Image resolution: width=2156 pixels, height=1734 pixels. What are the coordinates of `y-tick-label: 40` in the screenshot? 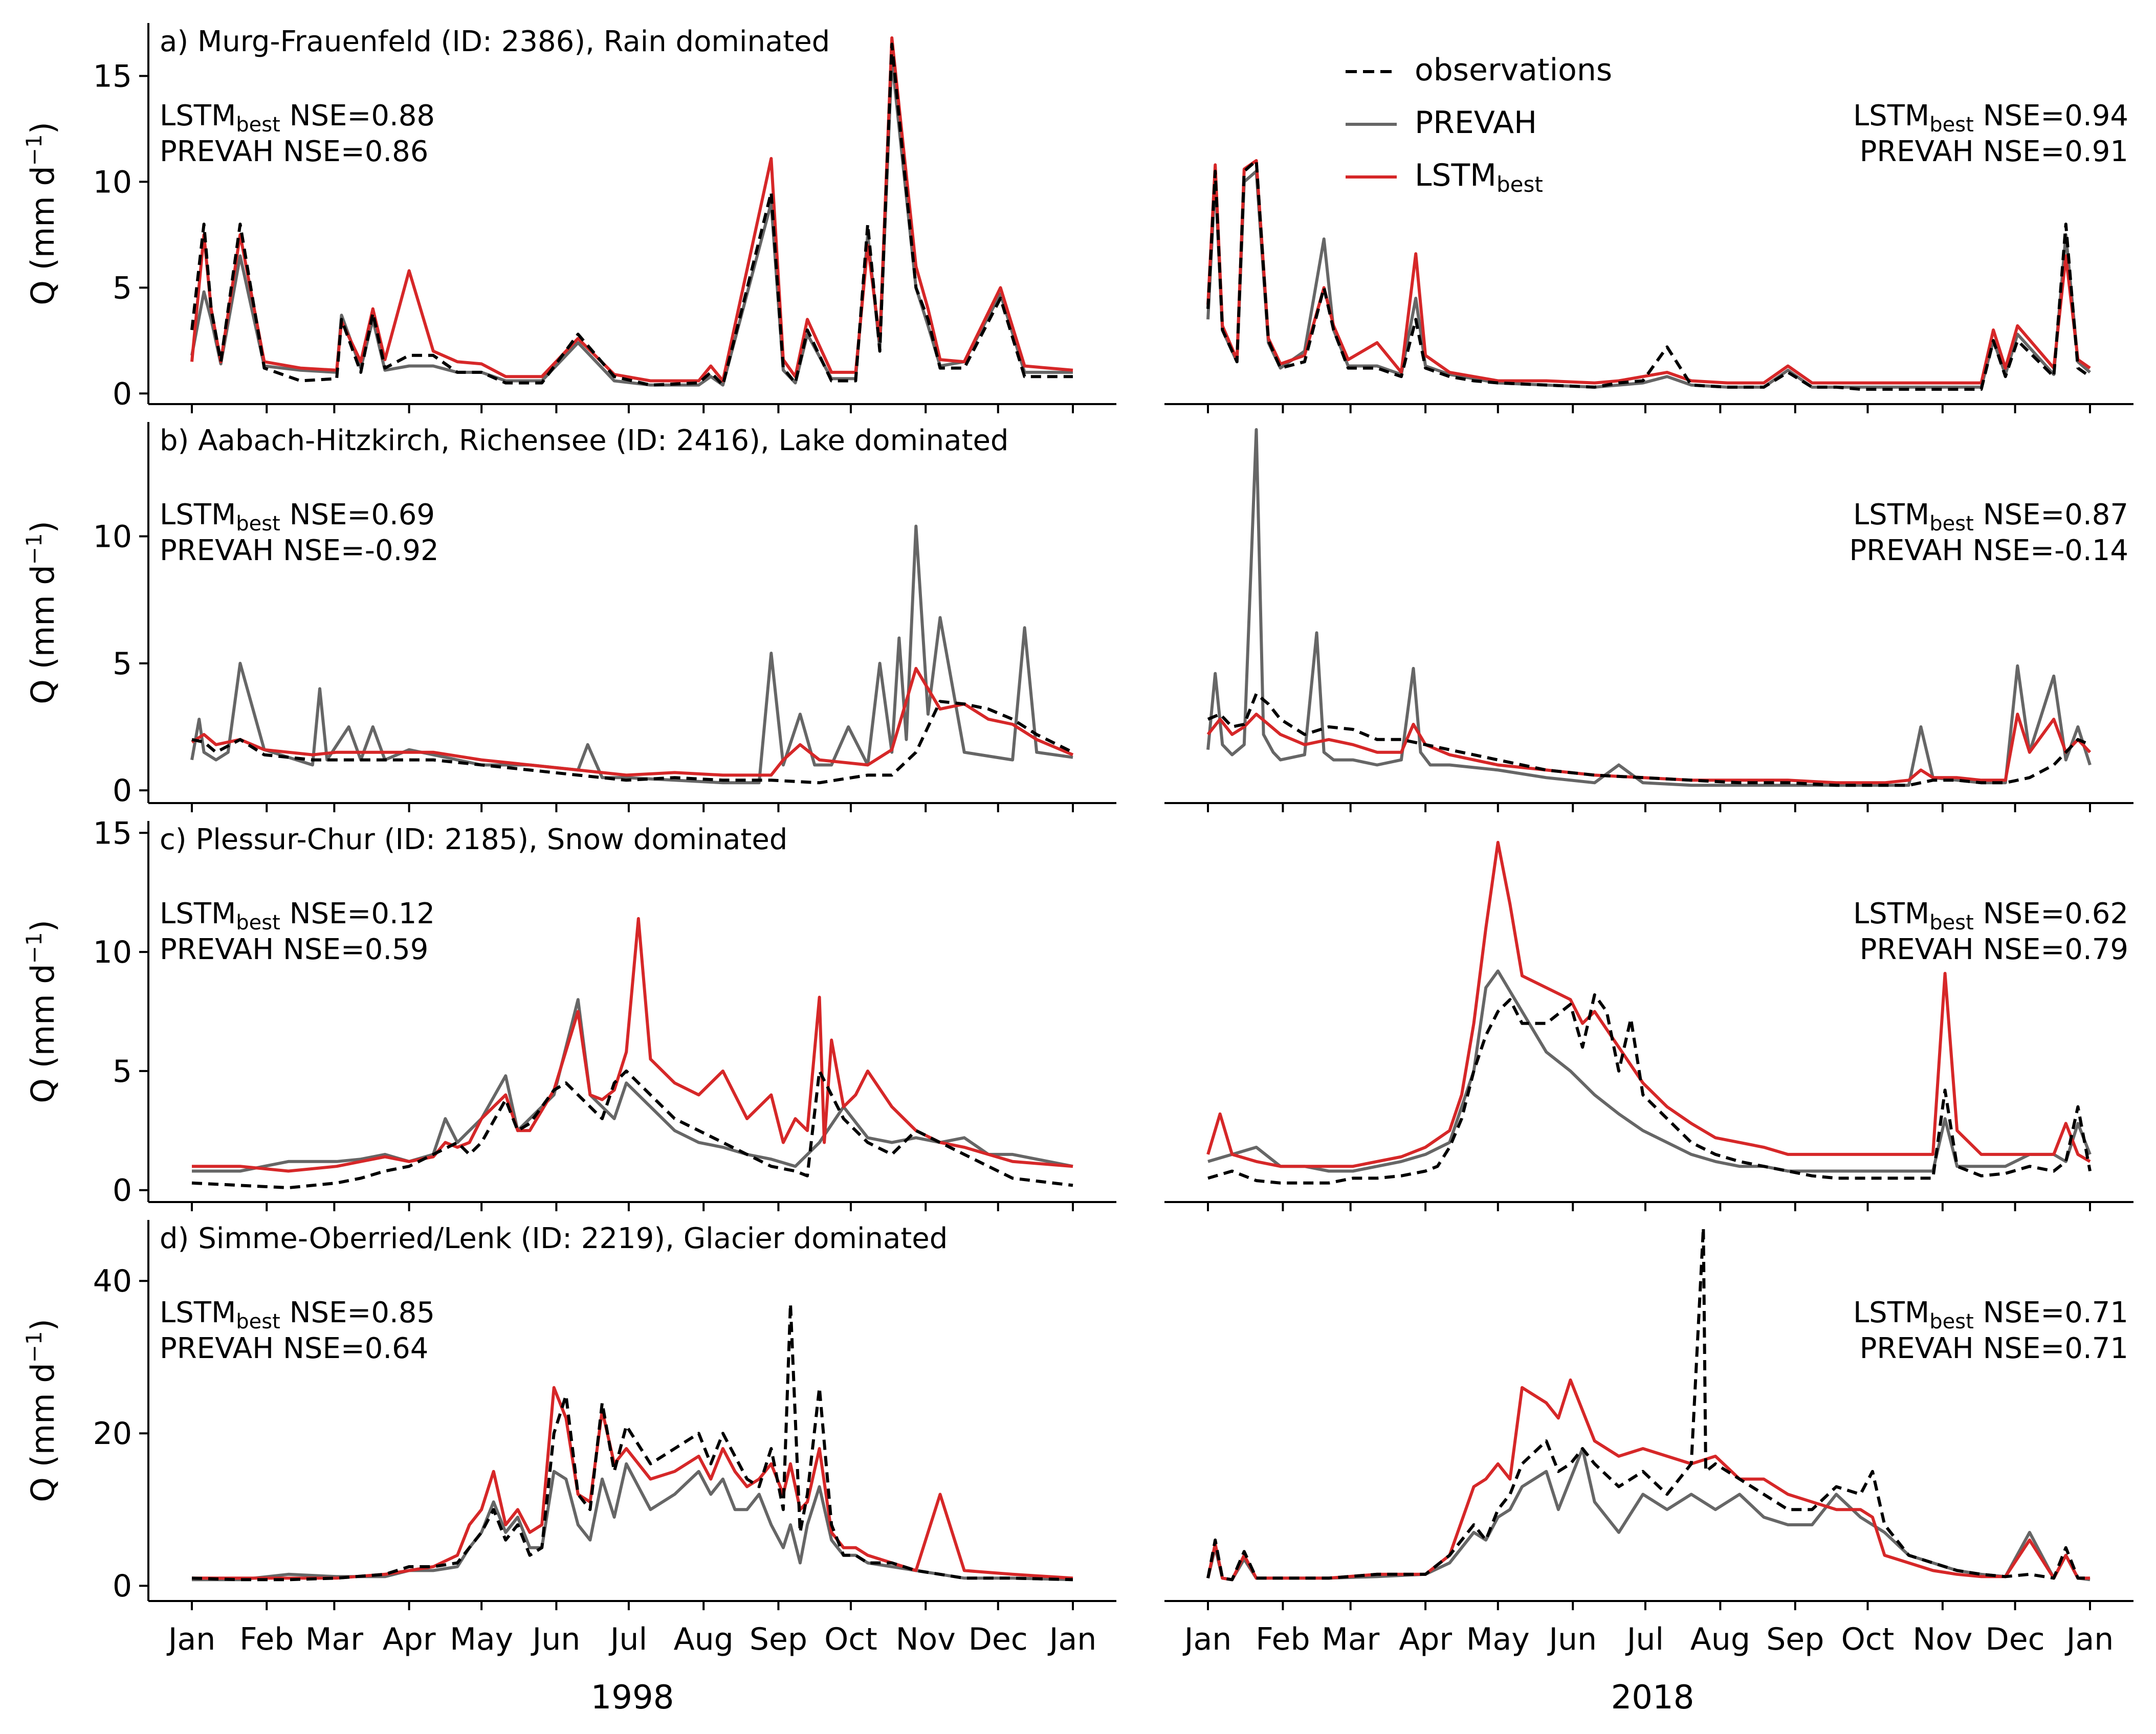 It's located at (113, 1281).